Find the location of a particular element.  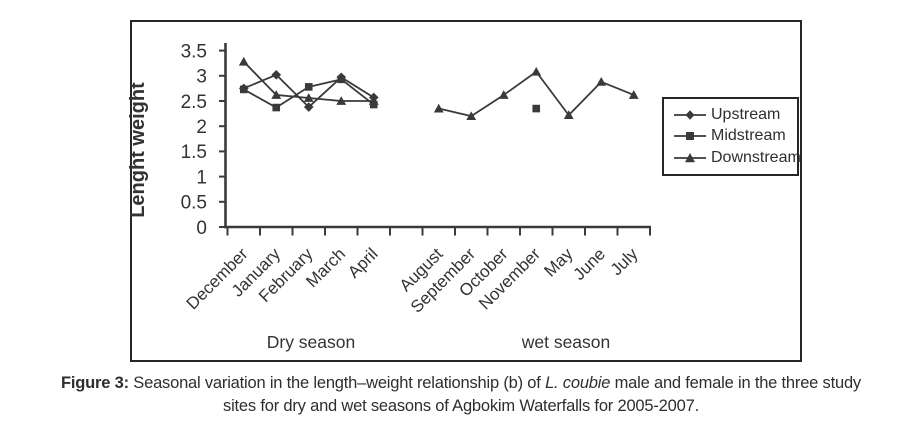

y-tick-label: 3 is located at coordinates (201, 77).